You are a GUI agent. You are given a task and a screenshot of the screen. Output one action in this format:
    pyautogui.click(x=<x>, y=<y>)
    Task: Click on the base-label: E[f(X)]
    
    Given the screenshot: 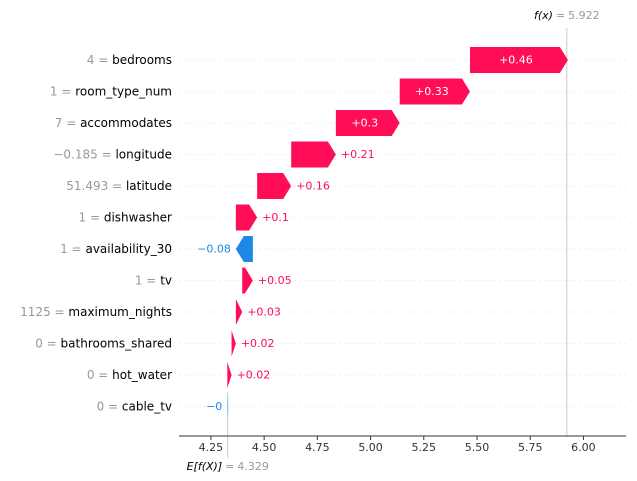 What is the action you would take?
    pyautogui.click(x=205, y=466)
    